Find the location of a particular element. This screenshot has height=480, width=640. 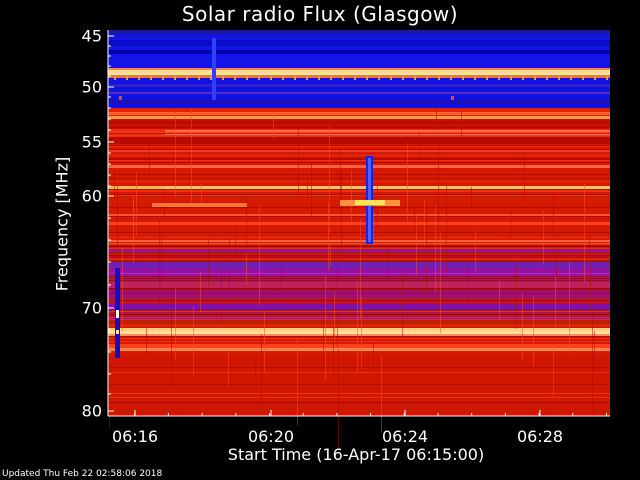

x-tick-label: 06:28 is located at coordinates (540, 436).